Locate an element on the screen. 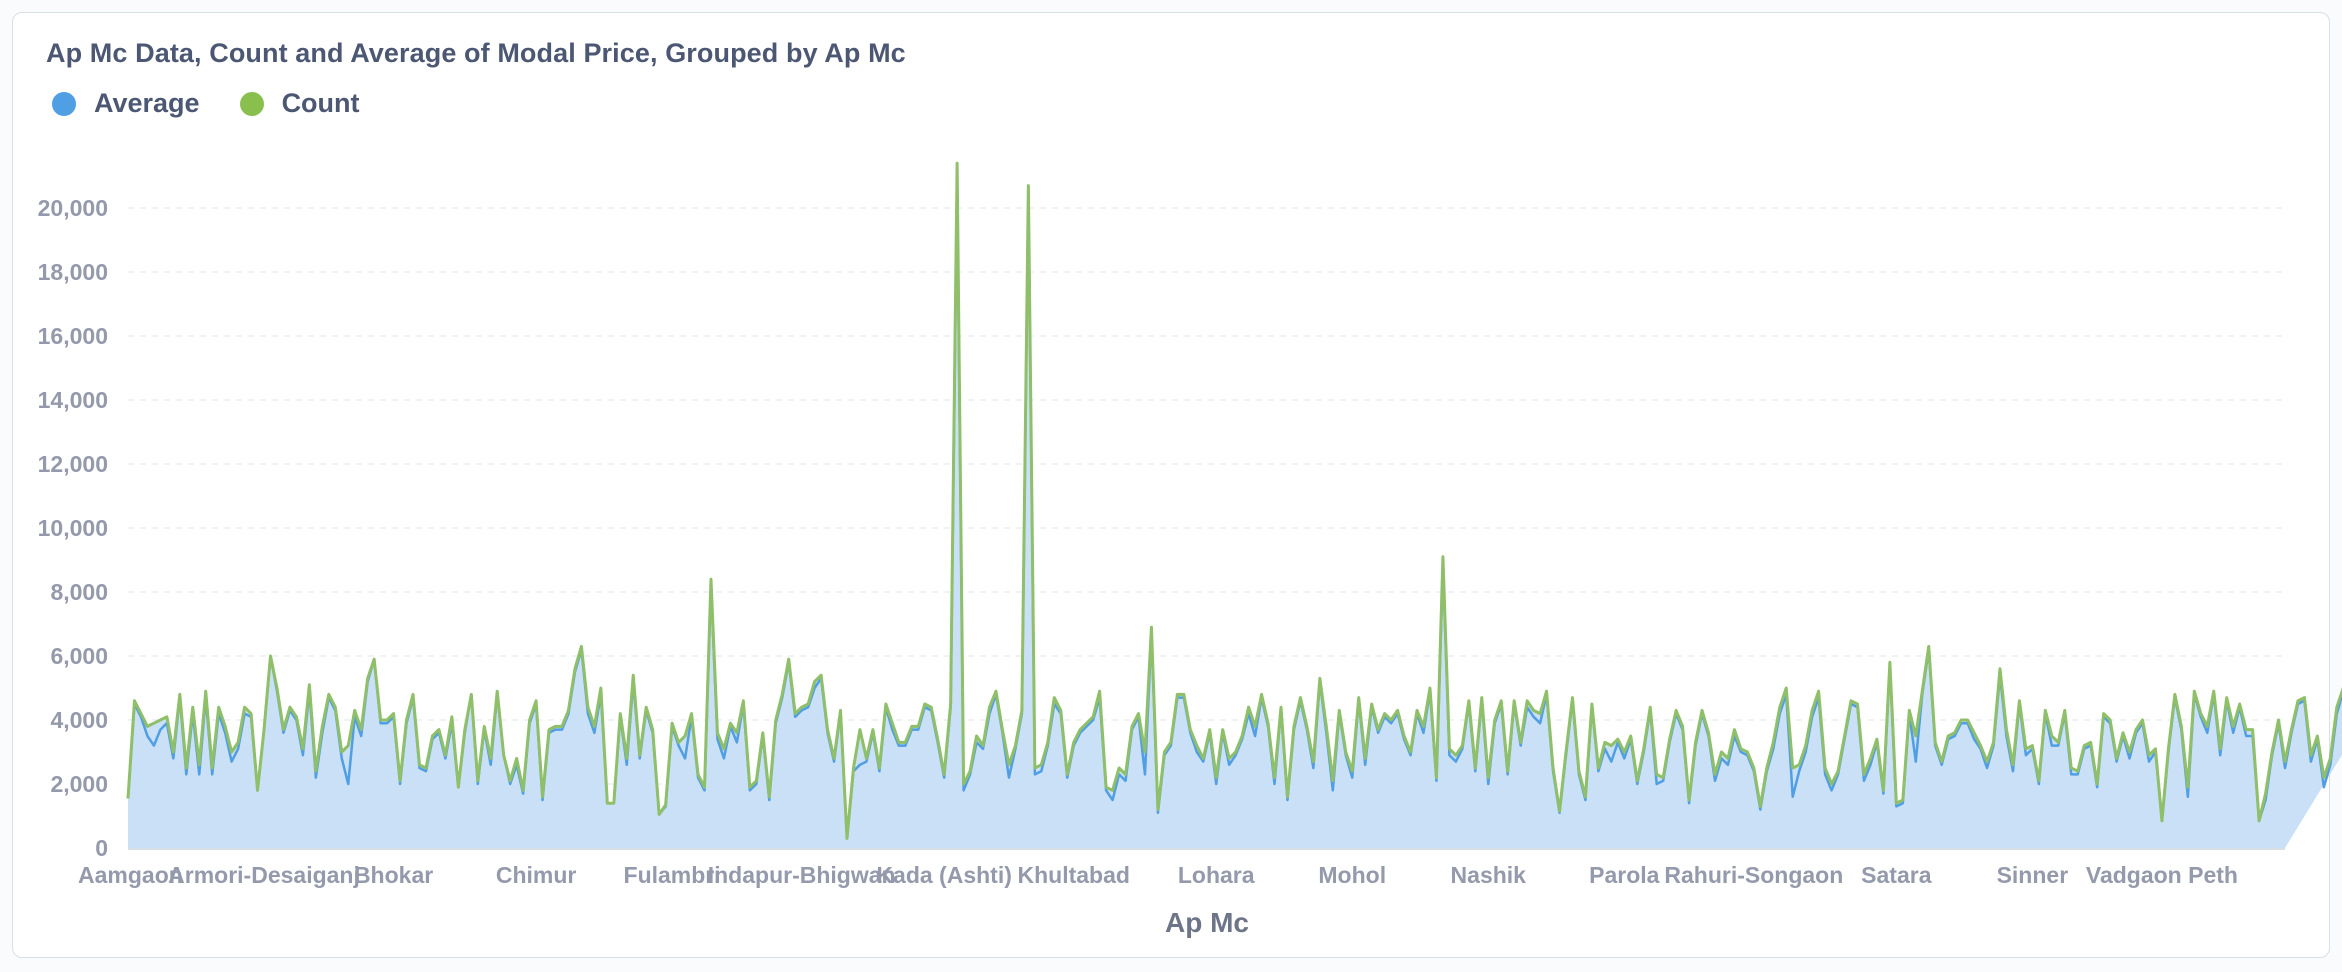  y-tick-label: 6,000 is located at coordinates (79, 656).